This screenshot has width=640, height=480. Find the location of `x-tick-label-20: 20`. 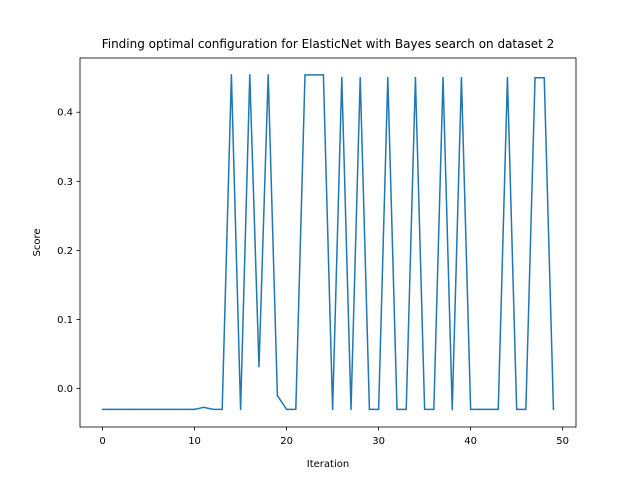

x-tick-label-20: 20 is located at coordinates (286, 441).